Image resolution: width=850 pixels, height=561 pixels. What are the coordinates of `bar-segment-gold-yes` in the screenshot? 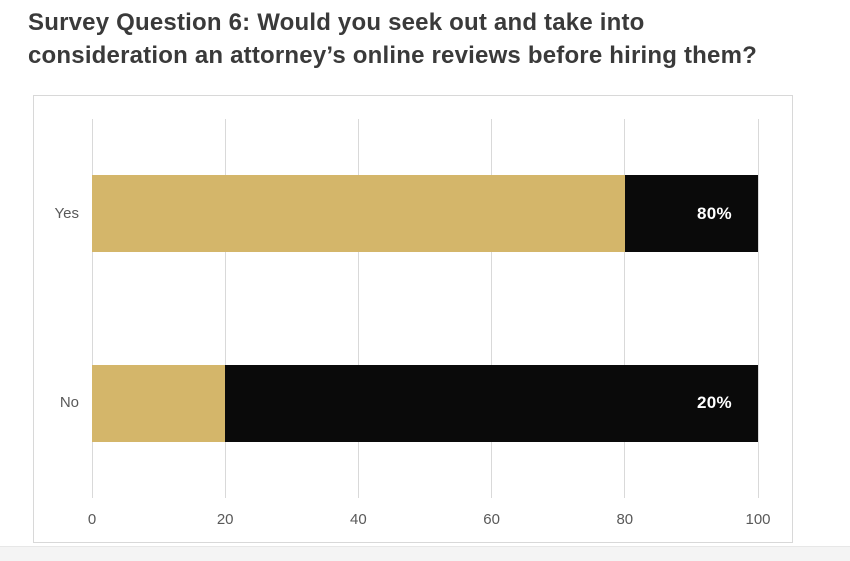 It's located at (358, 214).